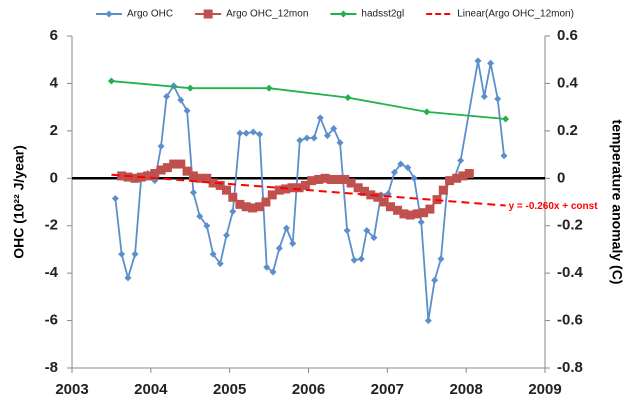 This screenshot has width=631, height=406. Describe the element at coordinates (568, 82) in the screenshot. I see `y2-tick-label: 0.4` at that location.